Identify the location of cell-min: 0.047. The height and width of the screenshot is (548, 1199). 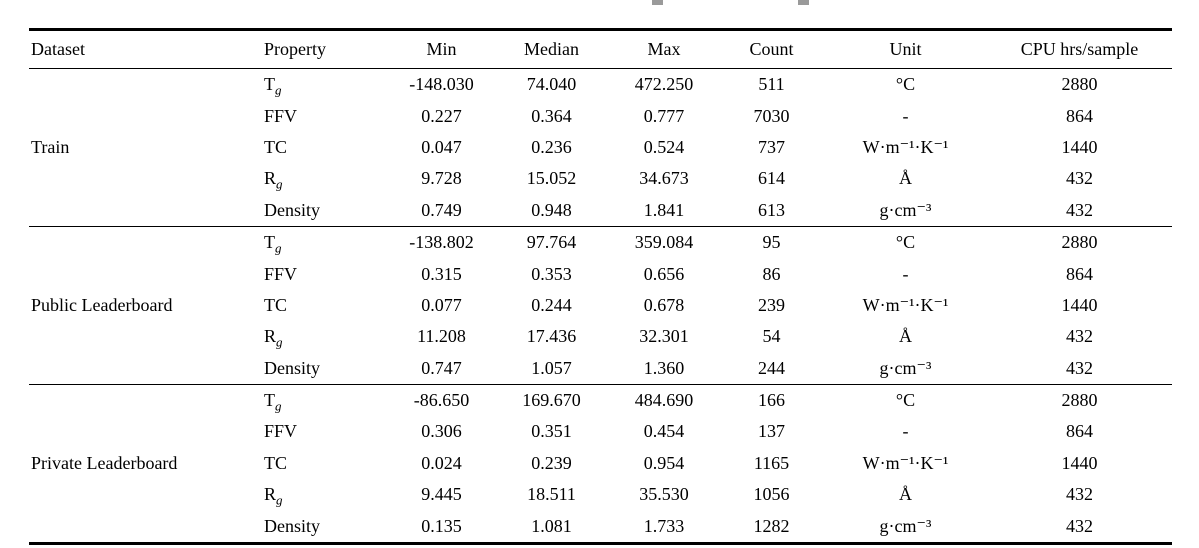
(441, 146).